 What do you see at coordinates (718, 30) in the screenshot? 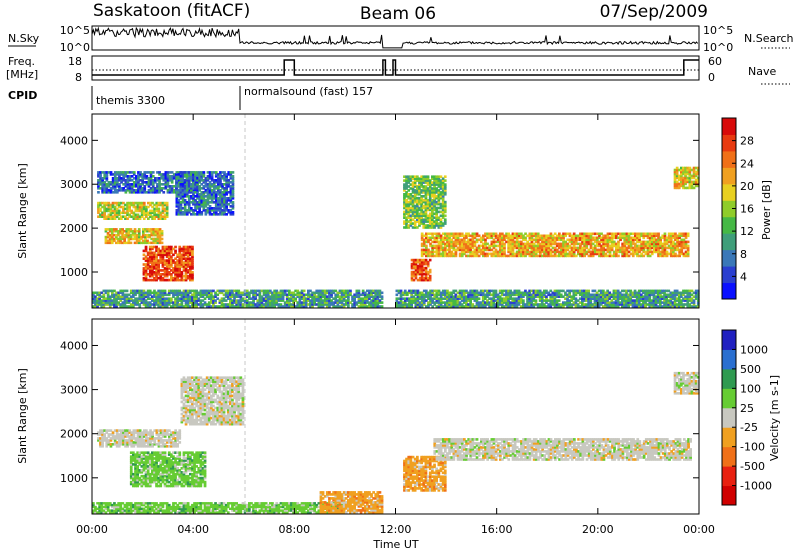
I see `nsearch-tick-top: 10^5` at bounding box center [718, 30].